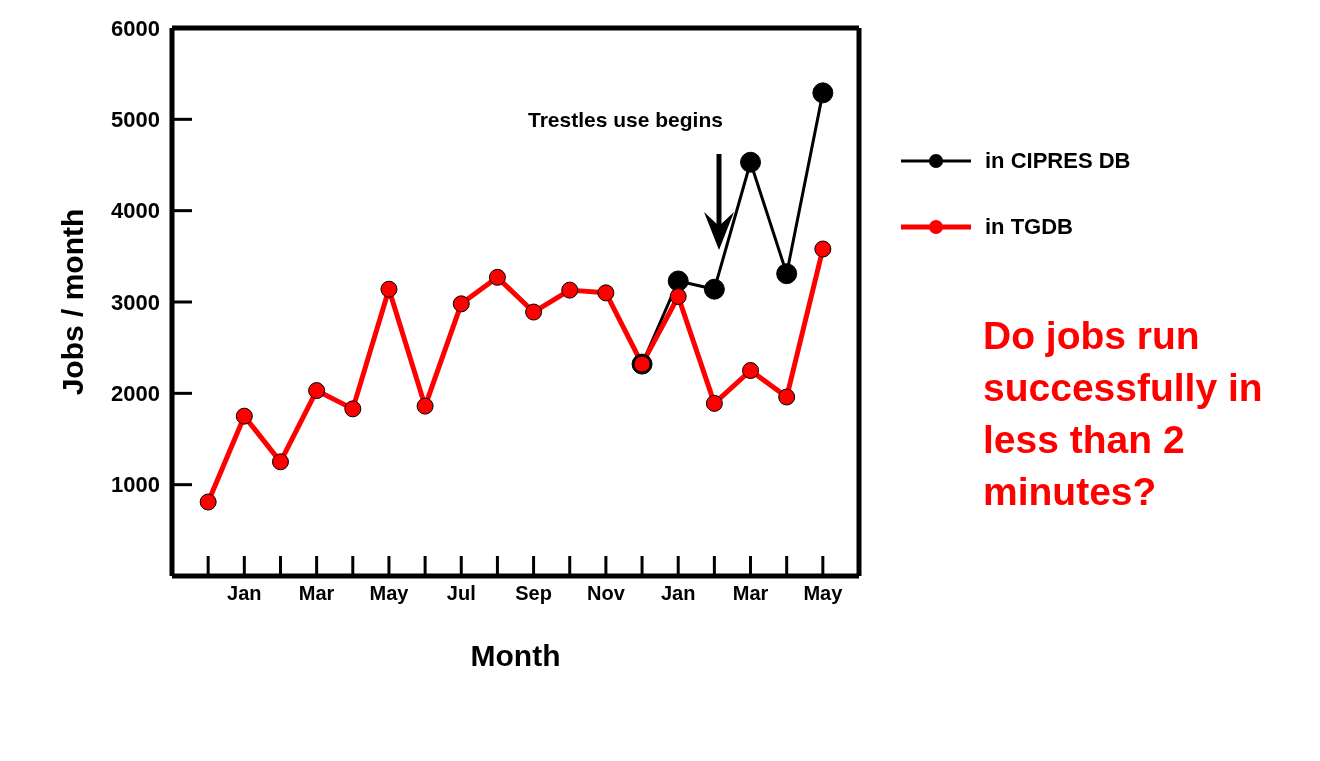 The width and height of the screenshot is (1320, 761). Describe the element at coordinates (461, 593) in the screenshot. I see `x-tick-label: Jul` at that location.